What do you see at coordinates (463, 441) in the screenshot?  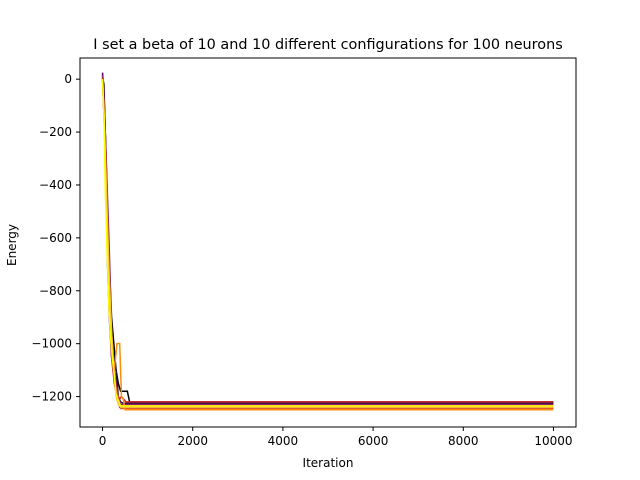 I see `x-tick-label: 8000` at bounding box center [463, 441].